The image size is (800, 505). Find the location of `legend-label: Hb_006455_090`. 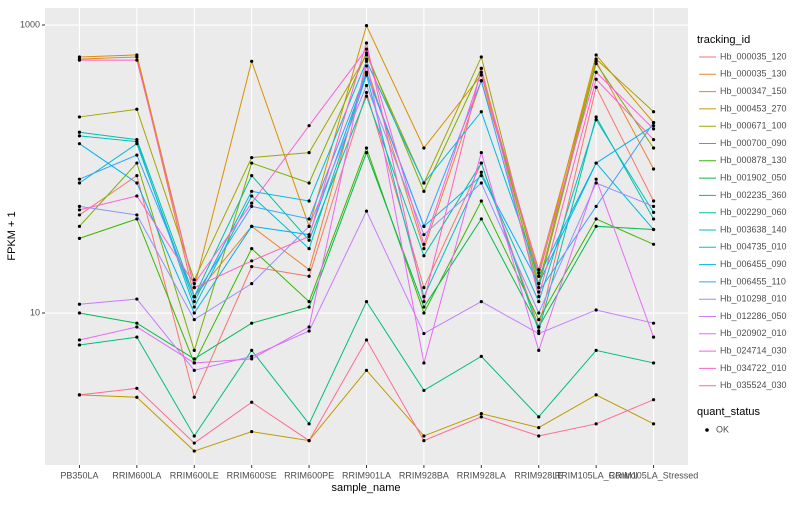

legend-label: Hb_006455_090 is located at coordinates (753, 264).